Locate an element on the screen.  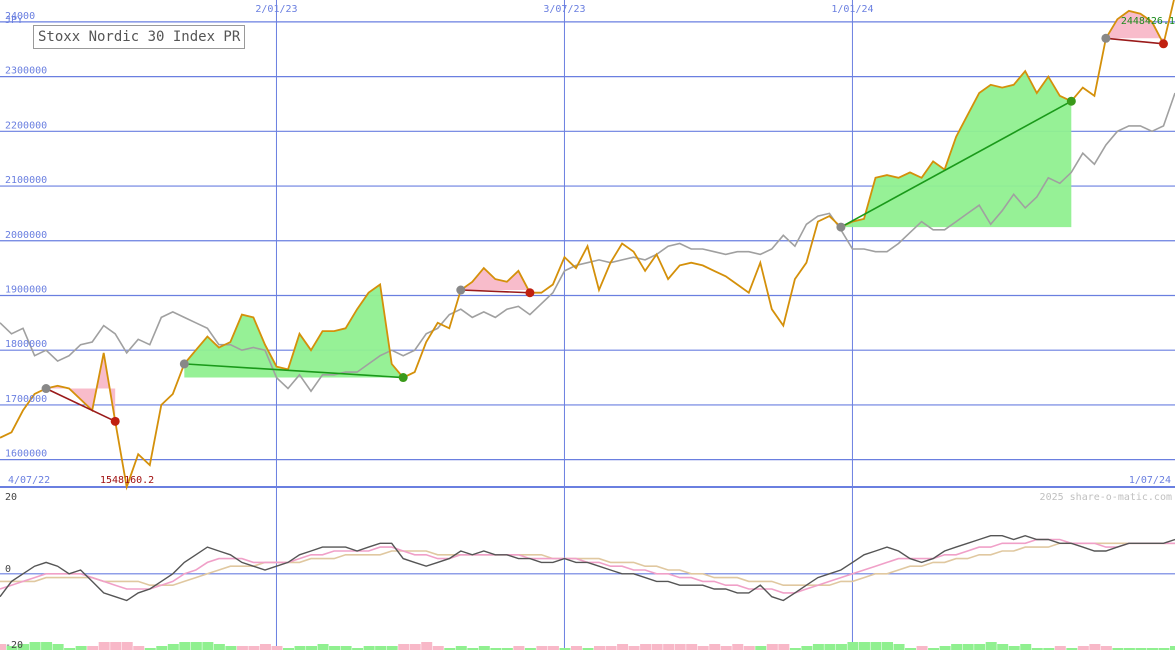
momentum-line is located at coordinates (587, 568).